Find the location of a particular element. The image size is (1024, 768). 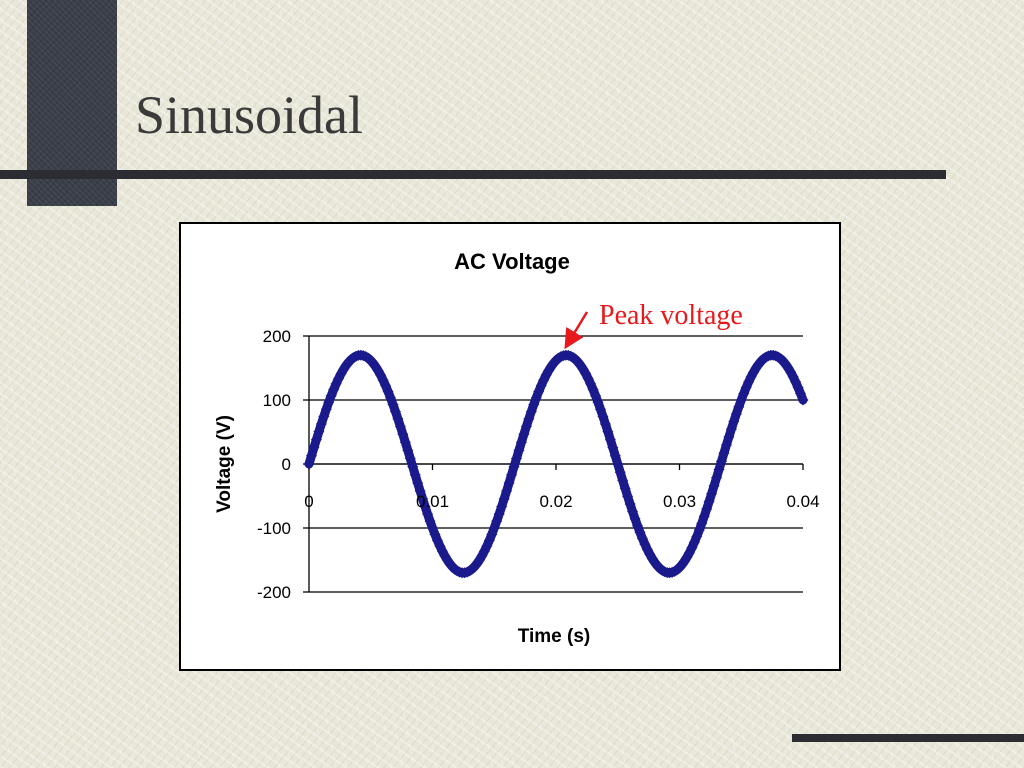

y-tick-label-4: -200 is located at coordinates (274, 592).